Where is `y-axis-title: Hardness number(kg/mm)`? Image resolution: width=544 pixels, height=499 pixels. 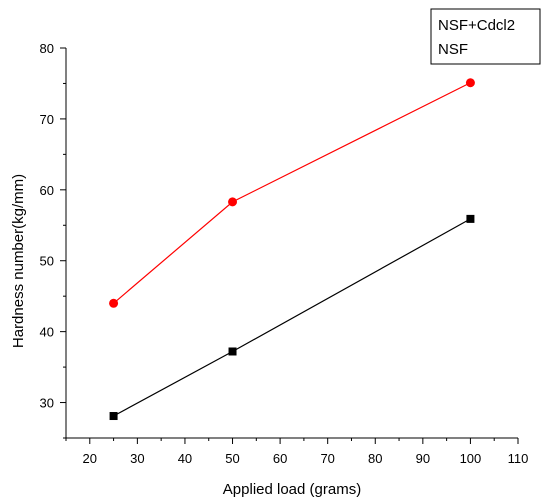
y-axis-title: Hardness number(kg/mm) is located at coordinates (18, 261).